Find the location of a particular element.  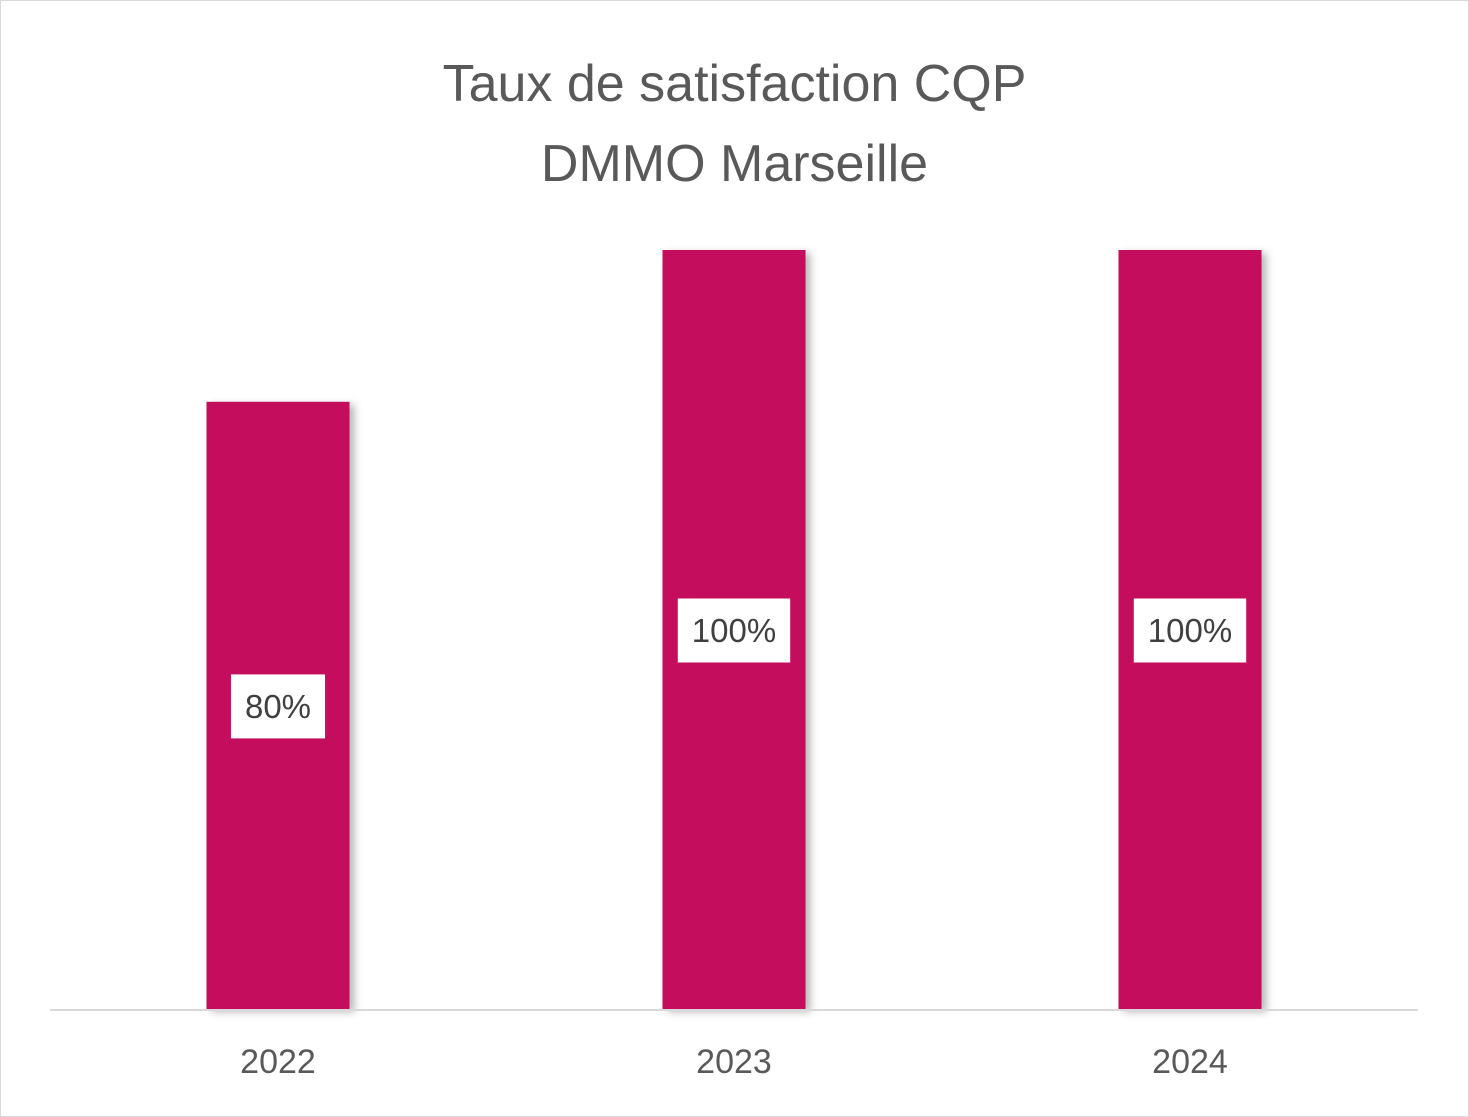

chart-title: Taux de satisfaction CQP DMMO Marseille is located at coordinates (734, 124).